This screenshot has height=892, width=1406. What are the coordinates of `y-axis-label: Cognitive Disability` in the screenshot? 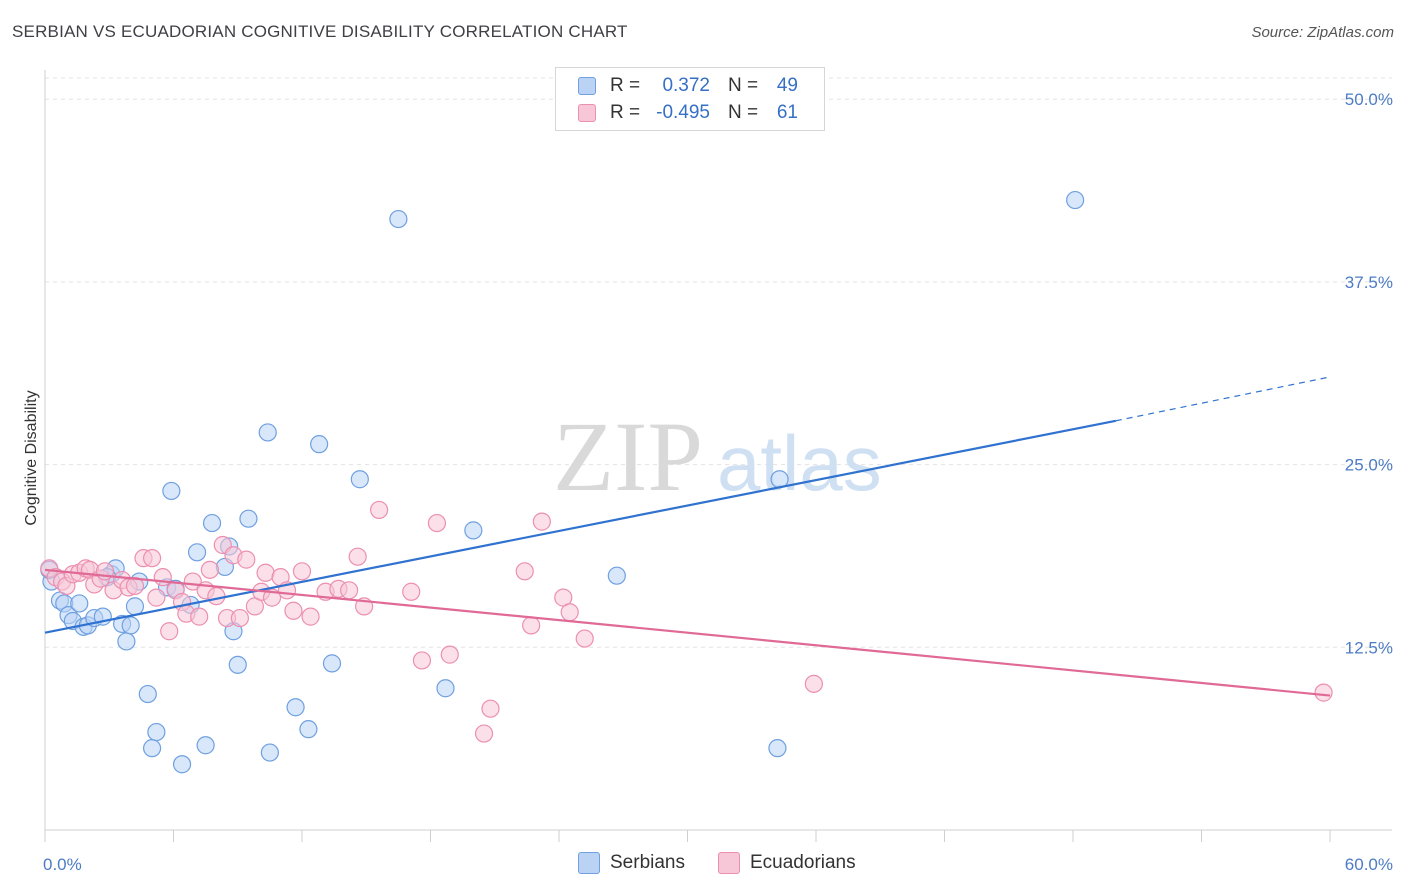 It's located at (31, 457).